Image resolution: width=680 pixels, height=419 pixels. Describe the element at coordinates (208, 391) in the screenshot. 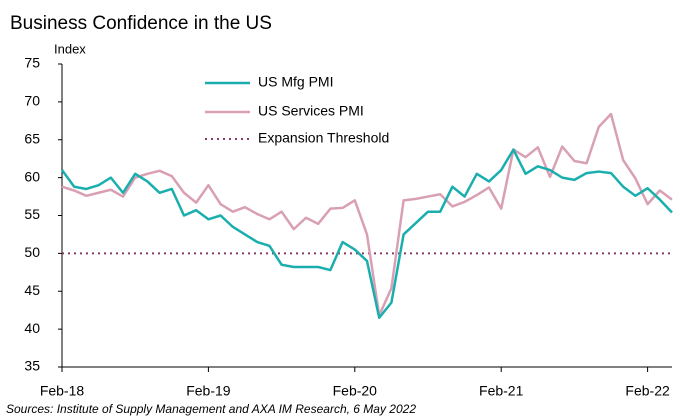

I see `x-tick-label: Feb-19` at that location.